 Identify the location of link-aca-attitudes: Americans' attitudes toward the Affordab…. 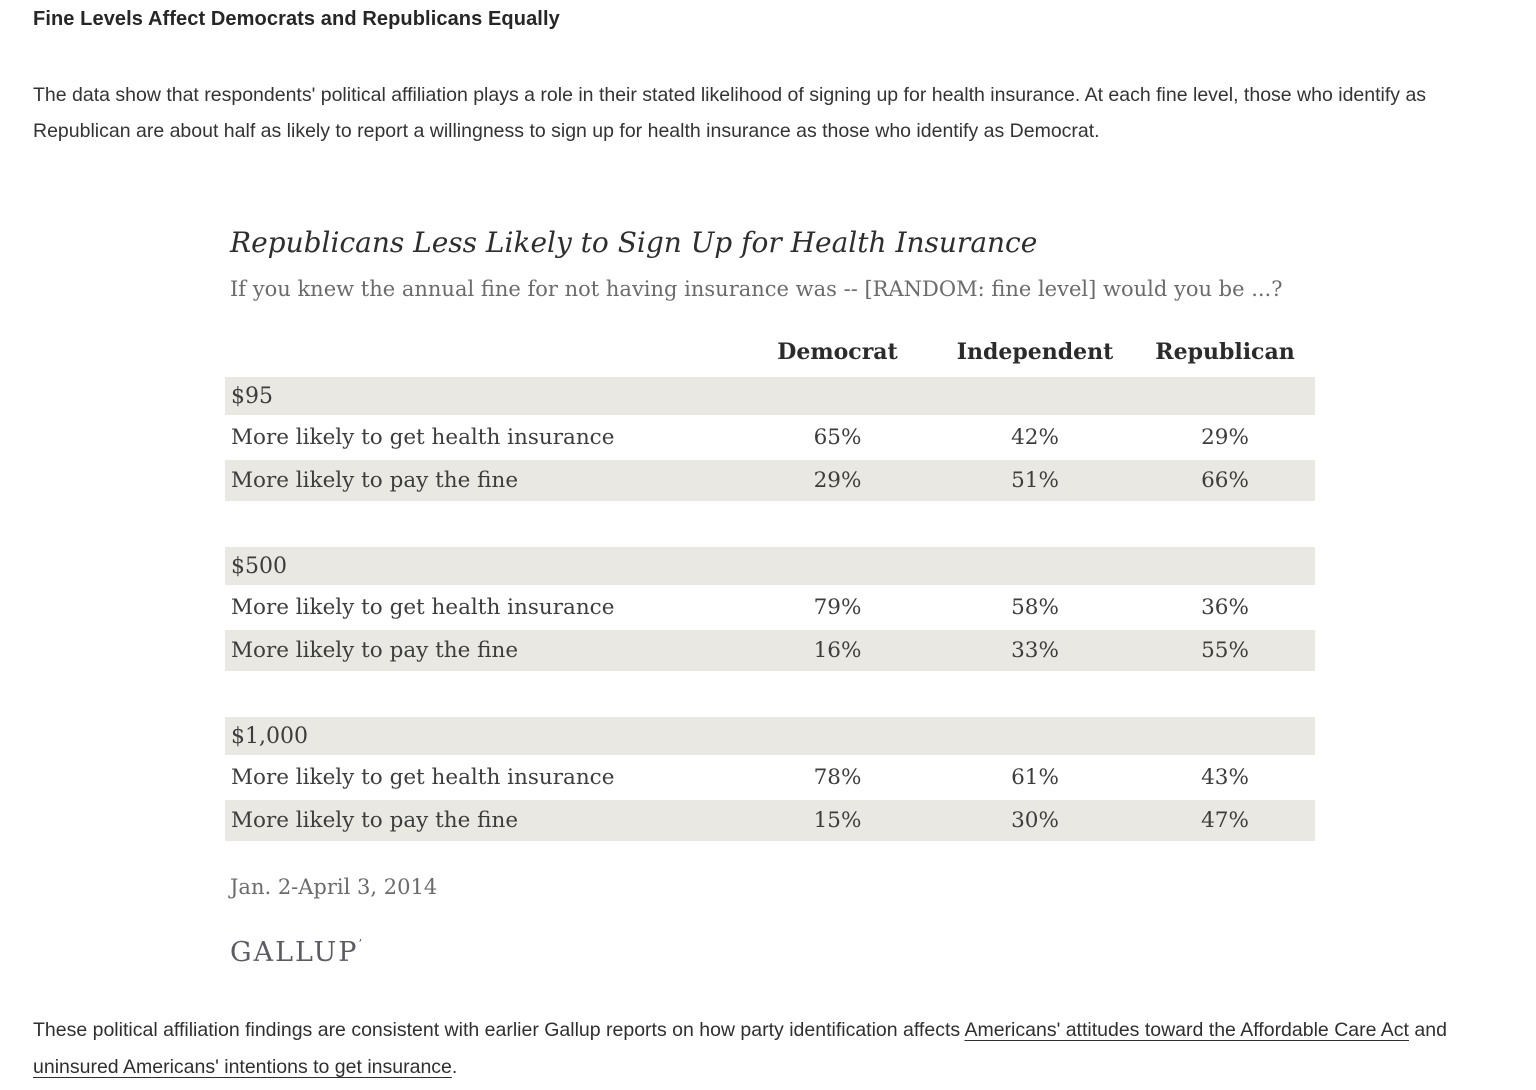
(1186, 1030).